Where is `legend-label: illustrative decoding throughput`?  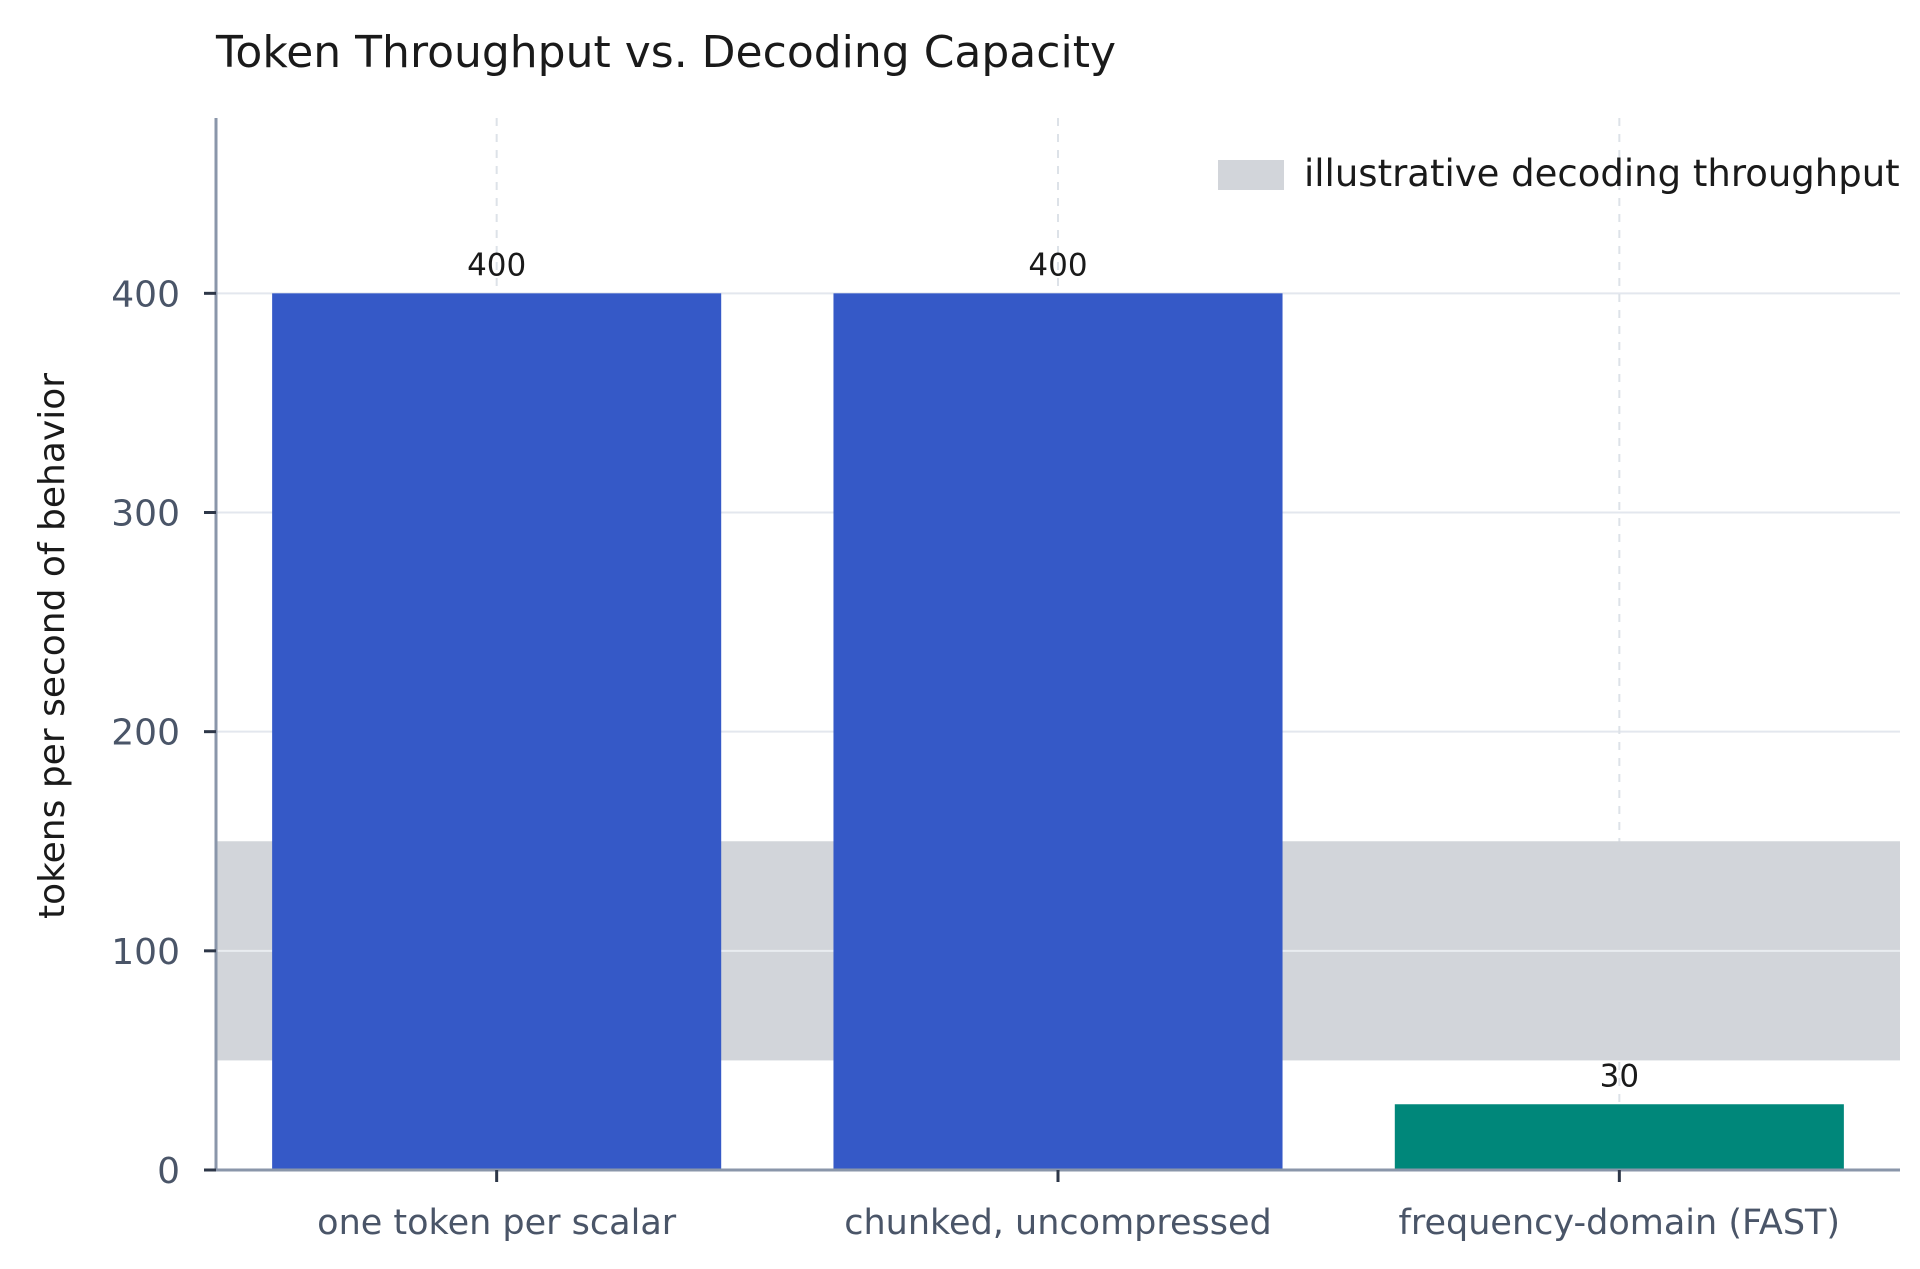 legend-label: illustrative decoding throughput is located at coordinates (1602, 173).